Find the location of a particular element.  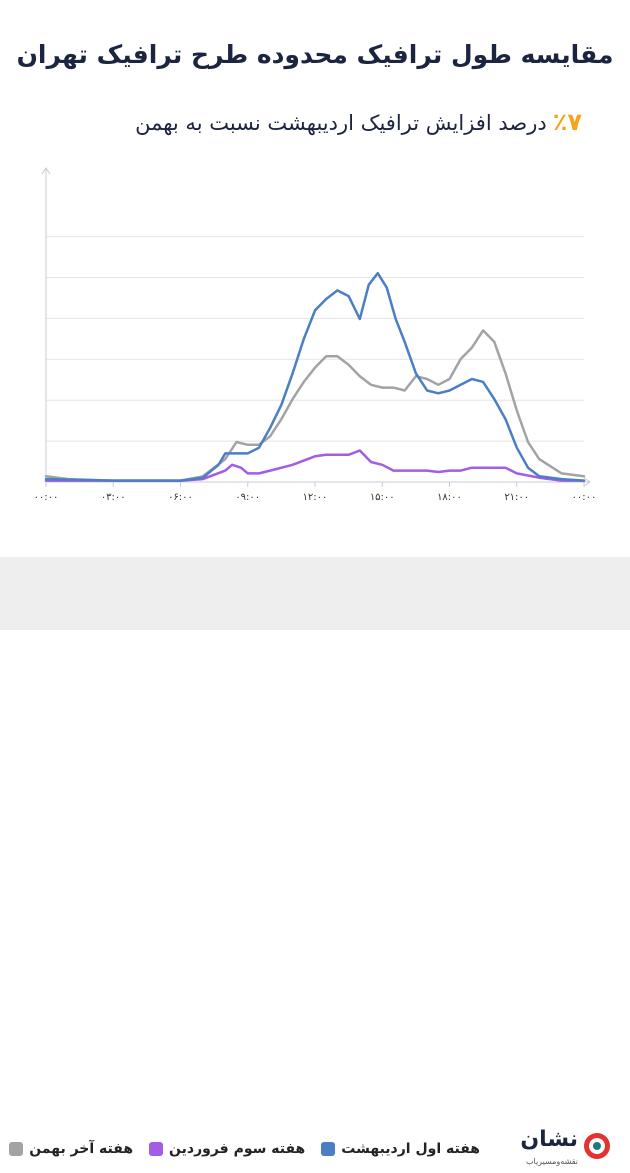

y-axis-arrow is located at coordinates (46, 171).